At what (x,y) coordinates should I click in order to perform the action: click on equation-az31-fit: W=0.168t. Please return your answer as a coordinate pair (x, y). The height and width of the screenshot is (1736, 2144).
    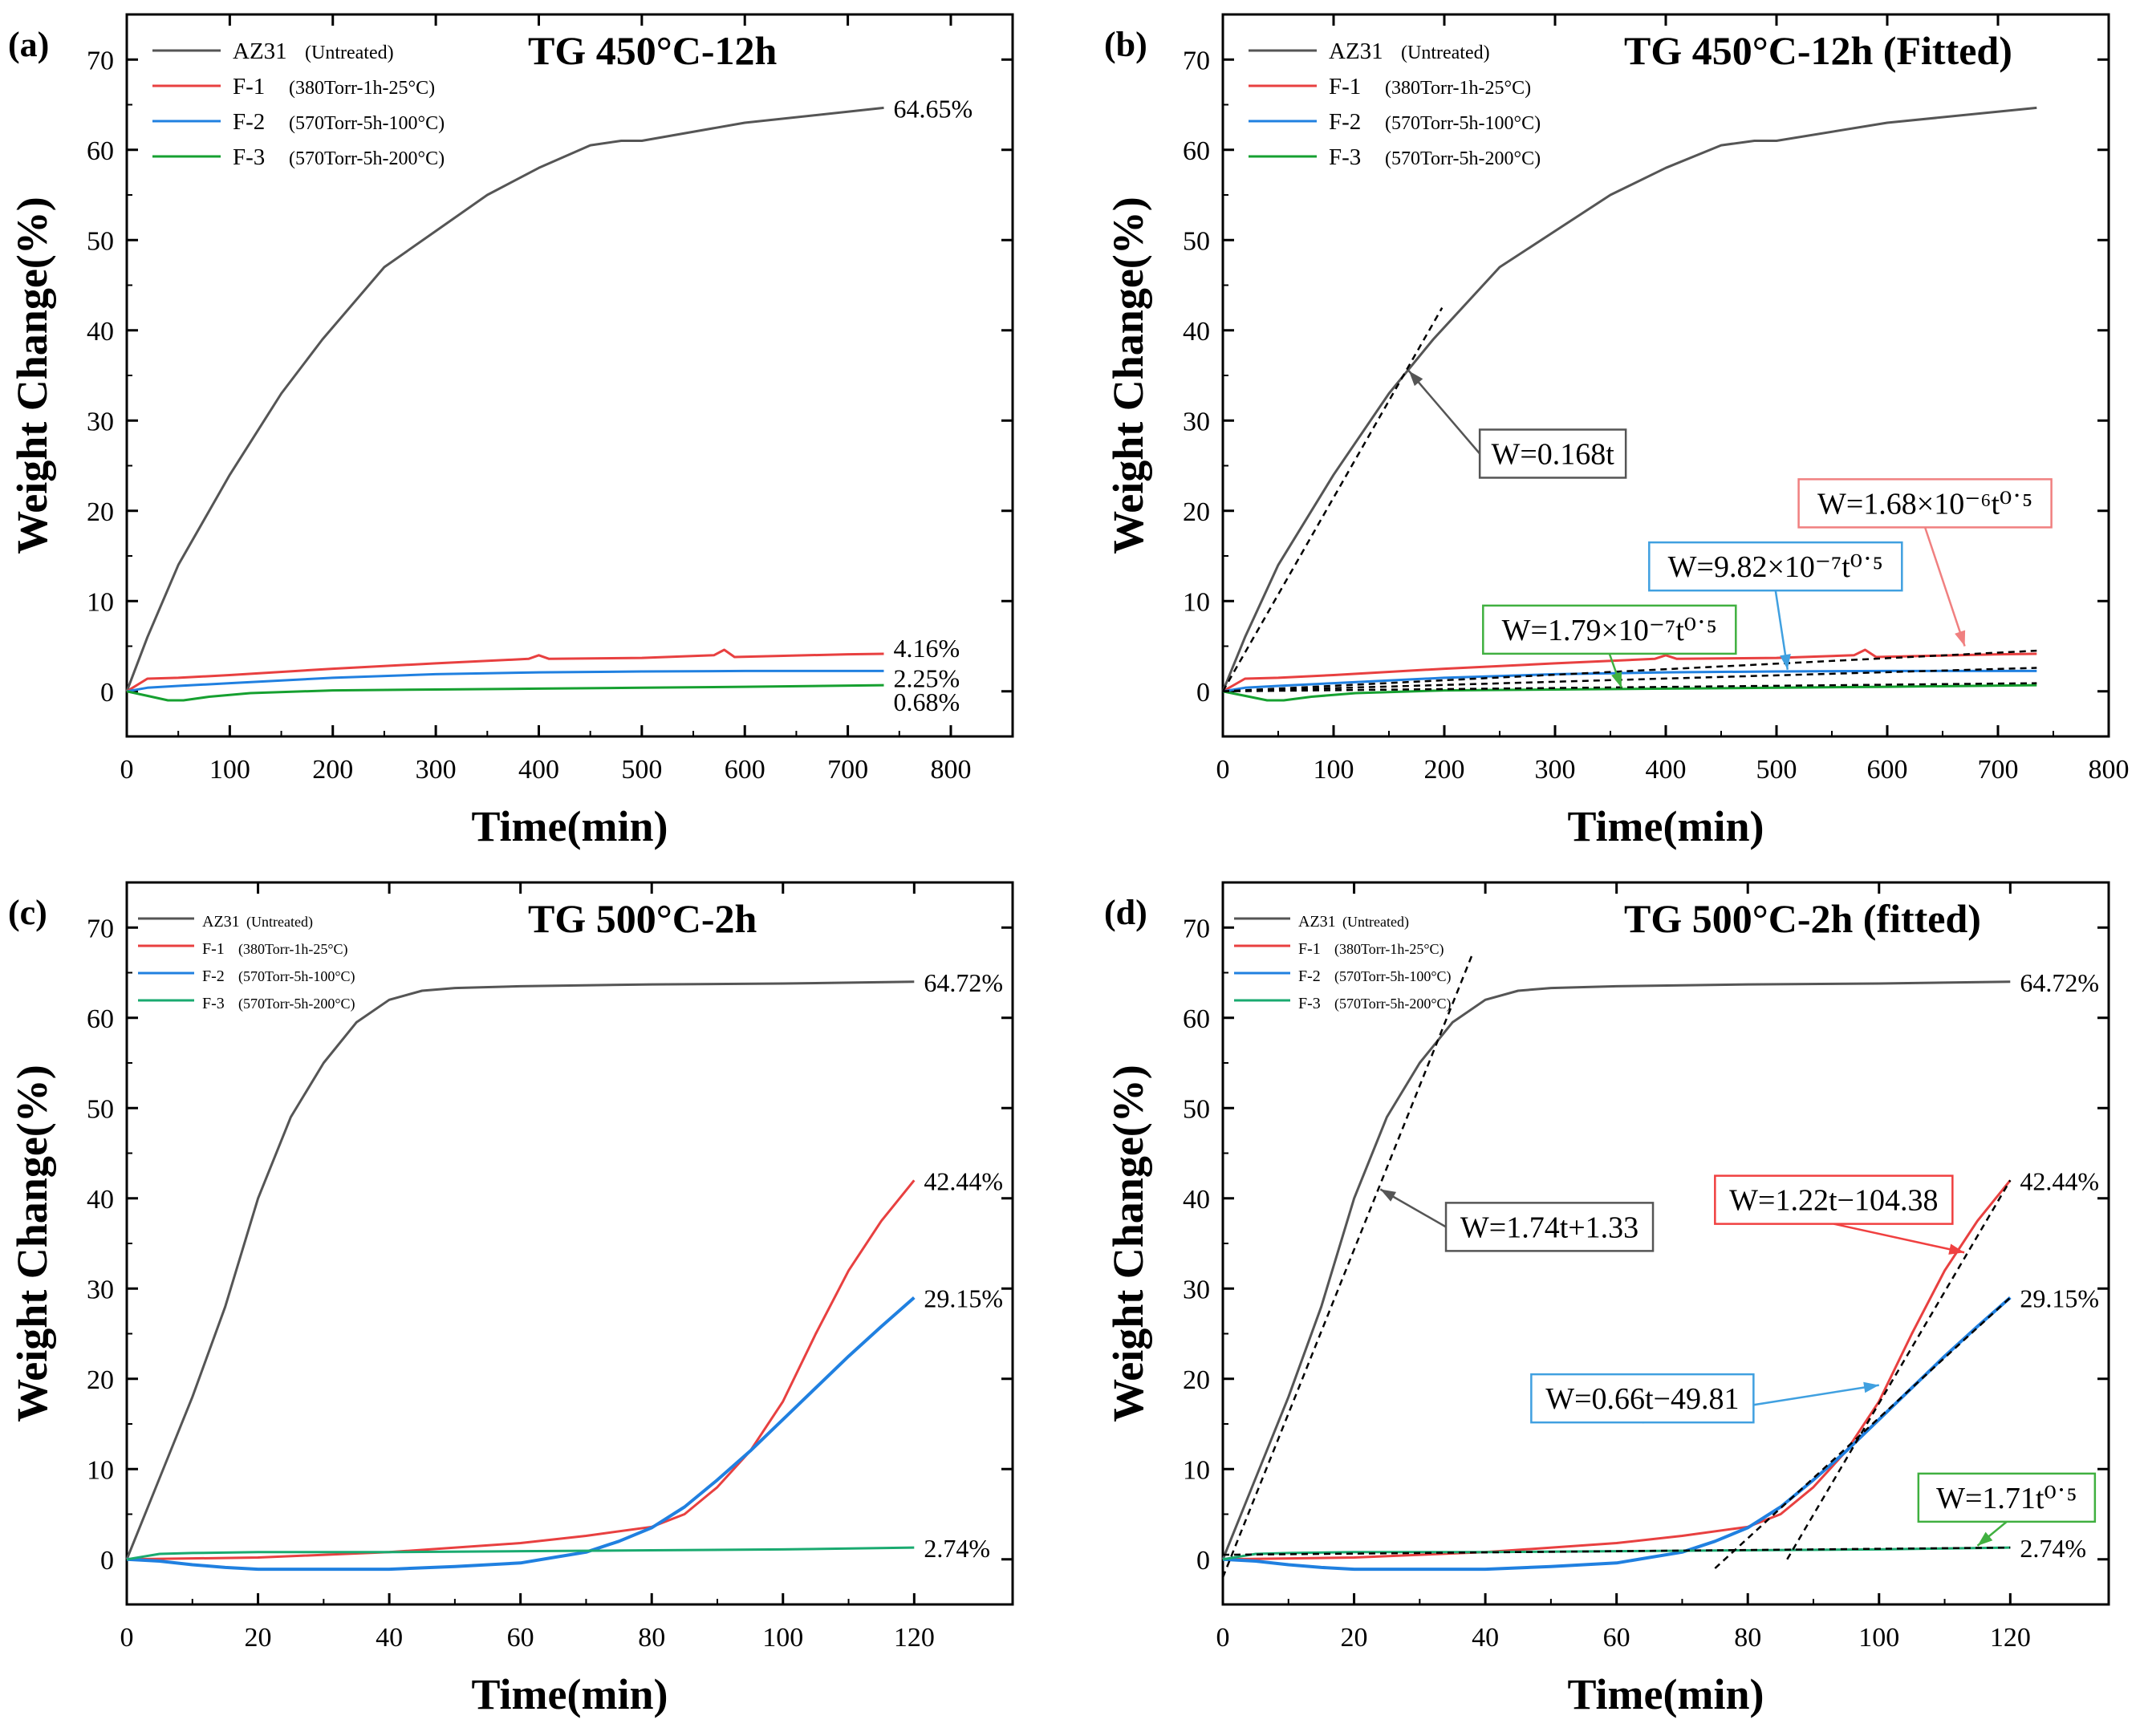
    Looking at the image, I should click on (1552, 455).